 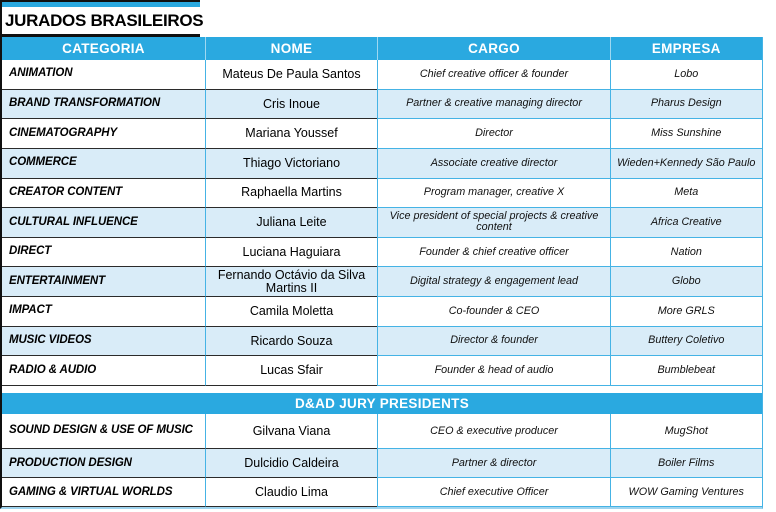 What do you see at coordinates (103, 312) in the screenshot?
I see `cell-categoria: IMPACT` at bounding box center [103, 312].